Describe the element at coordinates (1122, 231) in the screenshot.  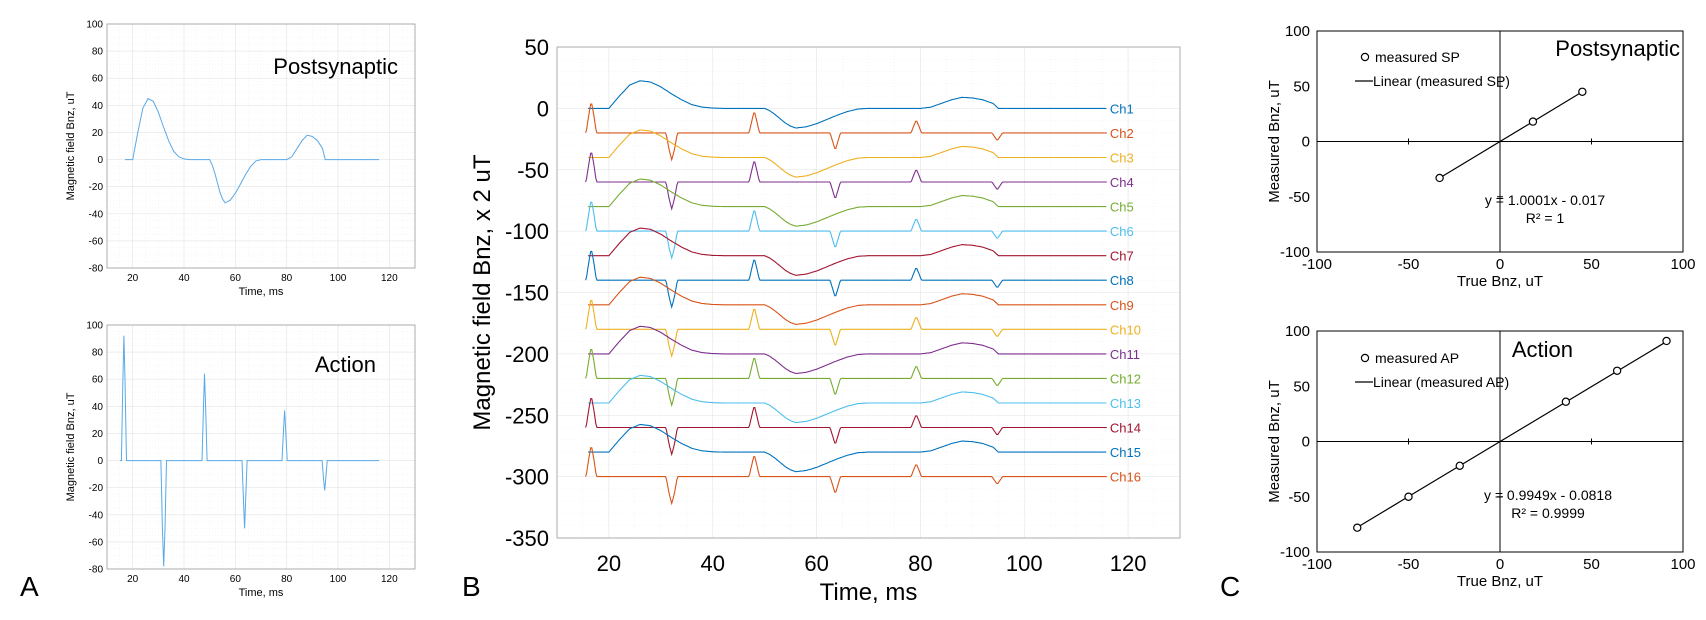
I see `channel-label: Ch6` at that location.